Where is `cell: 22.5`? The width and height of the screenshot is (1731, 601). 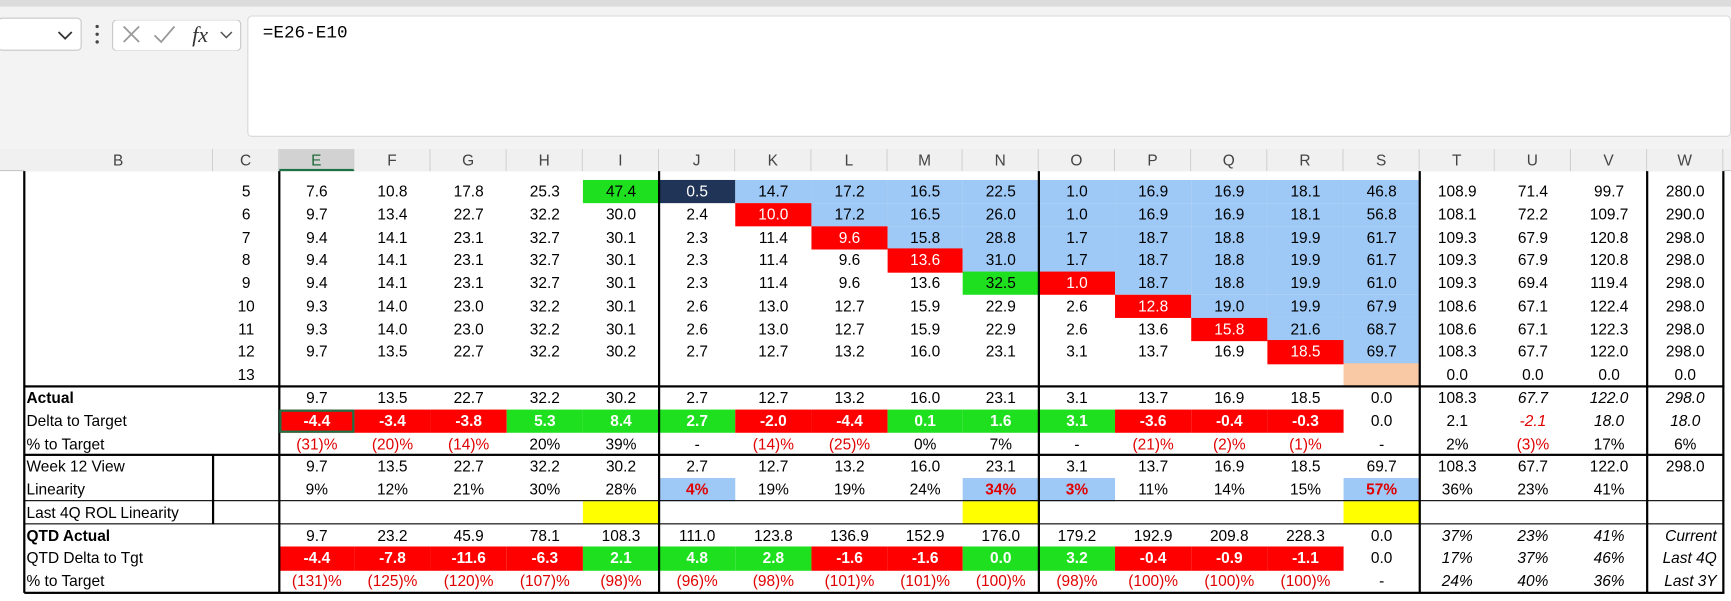
cell: 22.5 is located at coordinates (1000, 191).